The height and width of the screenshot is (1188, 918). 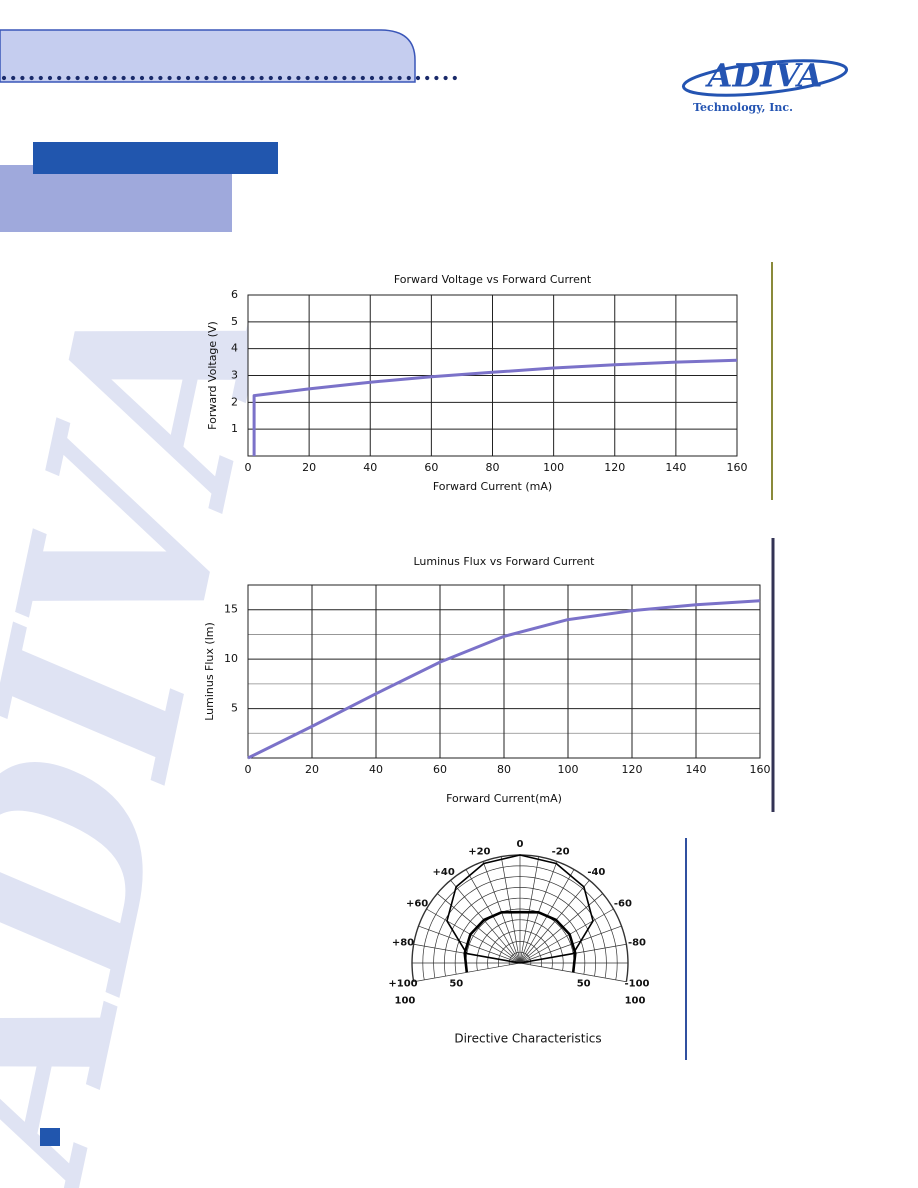 I want to click on logo: ADIVA, so click(x=764, y=76).